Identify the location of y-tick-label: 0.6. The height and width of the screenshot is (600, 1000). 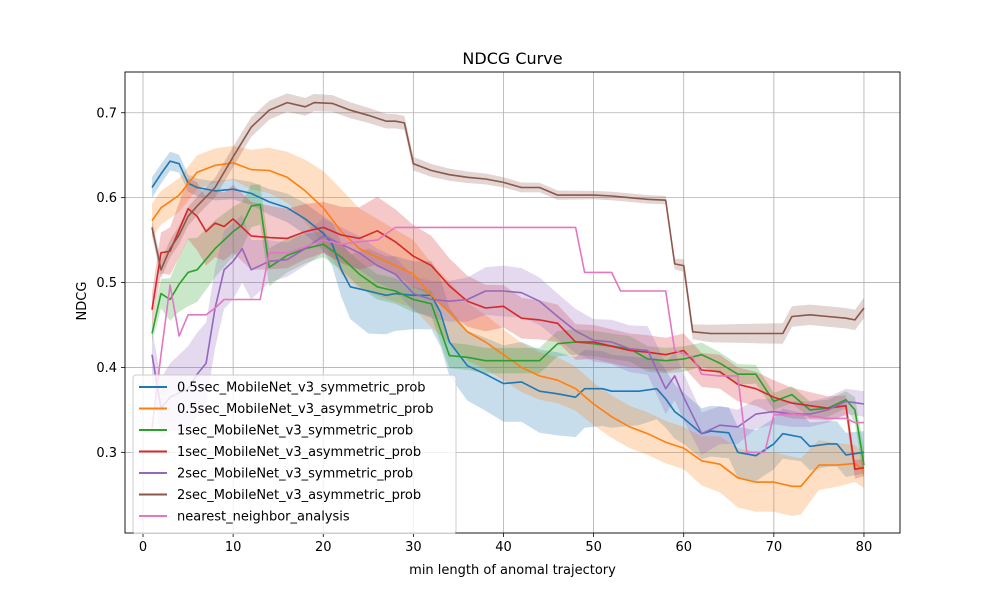
(106, 198).